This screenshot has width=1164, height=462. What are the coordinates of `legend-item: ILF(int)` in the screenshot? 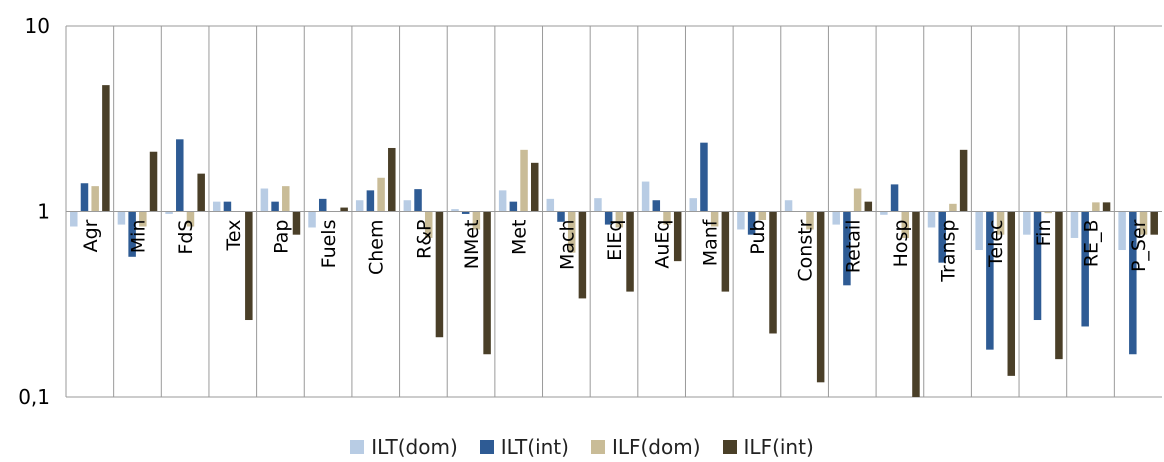 It's located at (768, 447).